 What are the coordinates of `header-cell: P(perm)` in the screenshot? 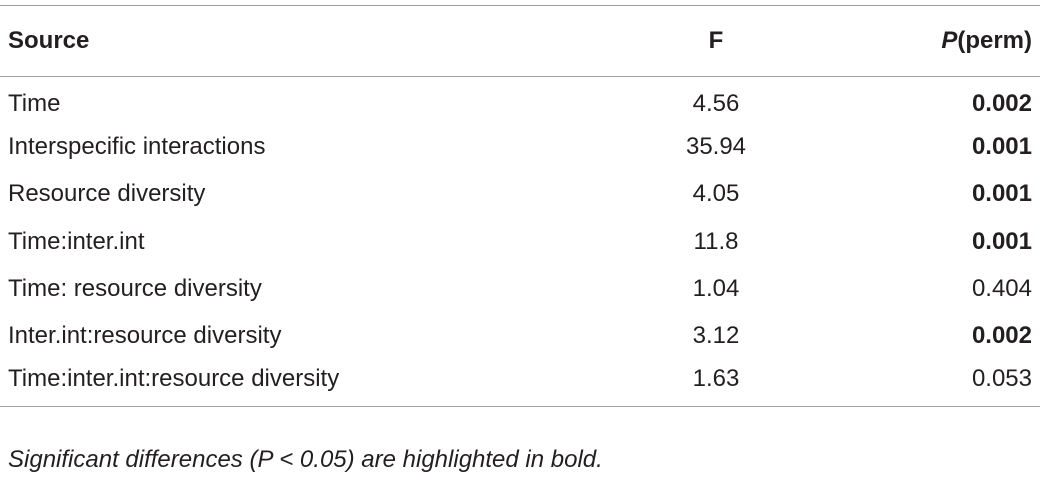 It's located at (932, 41).